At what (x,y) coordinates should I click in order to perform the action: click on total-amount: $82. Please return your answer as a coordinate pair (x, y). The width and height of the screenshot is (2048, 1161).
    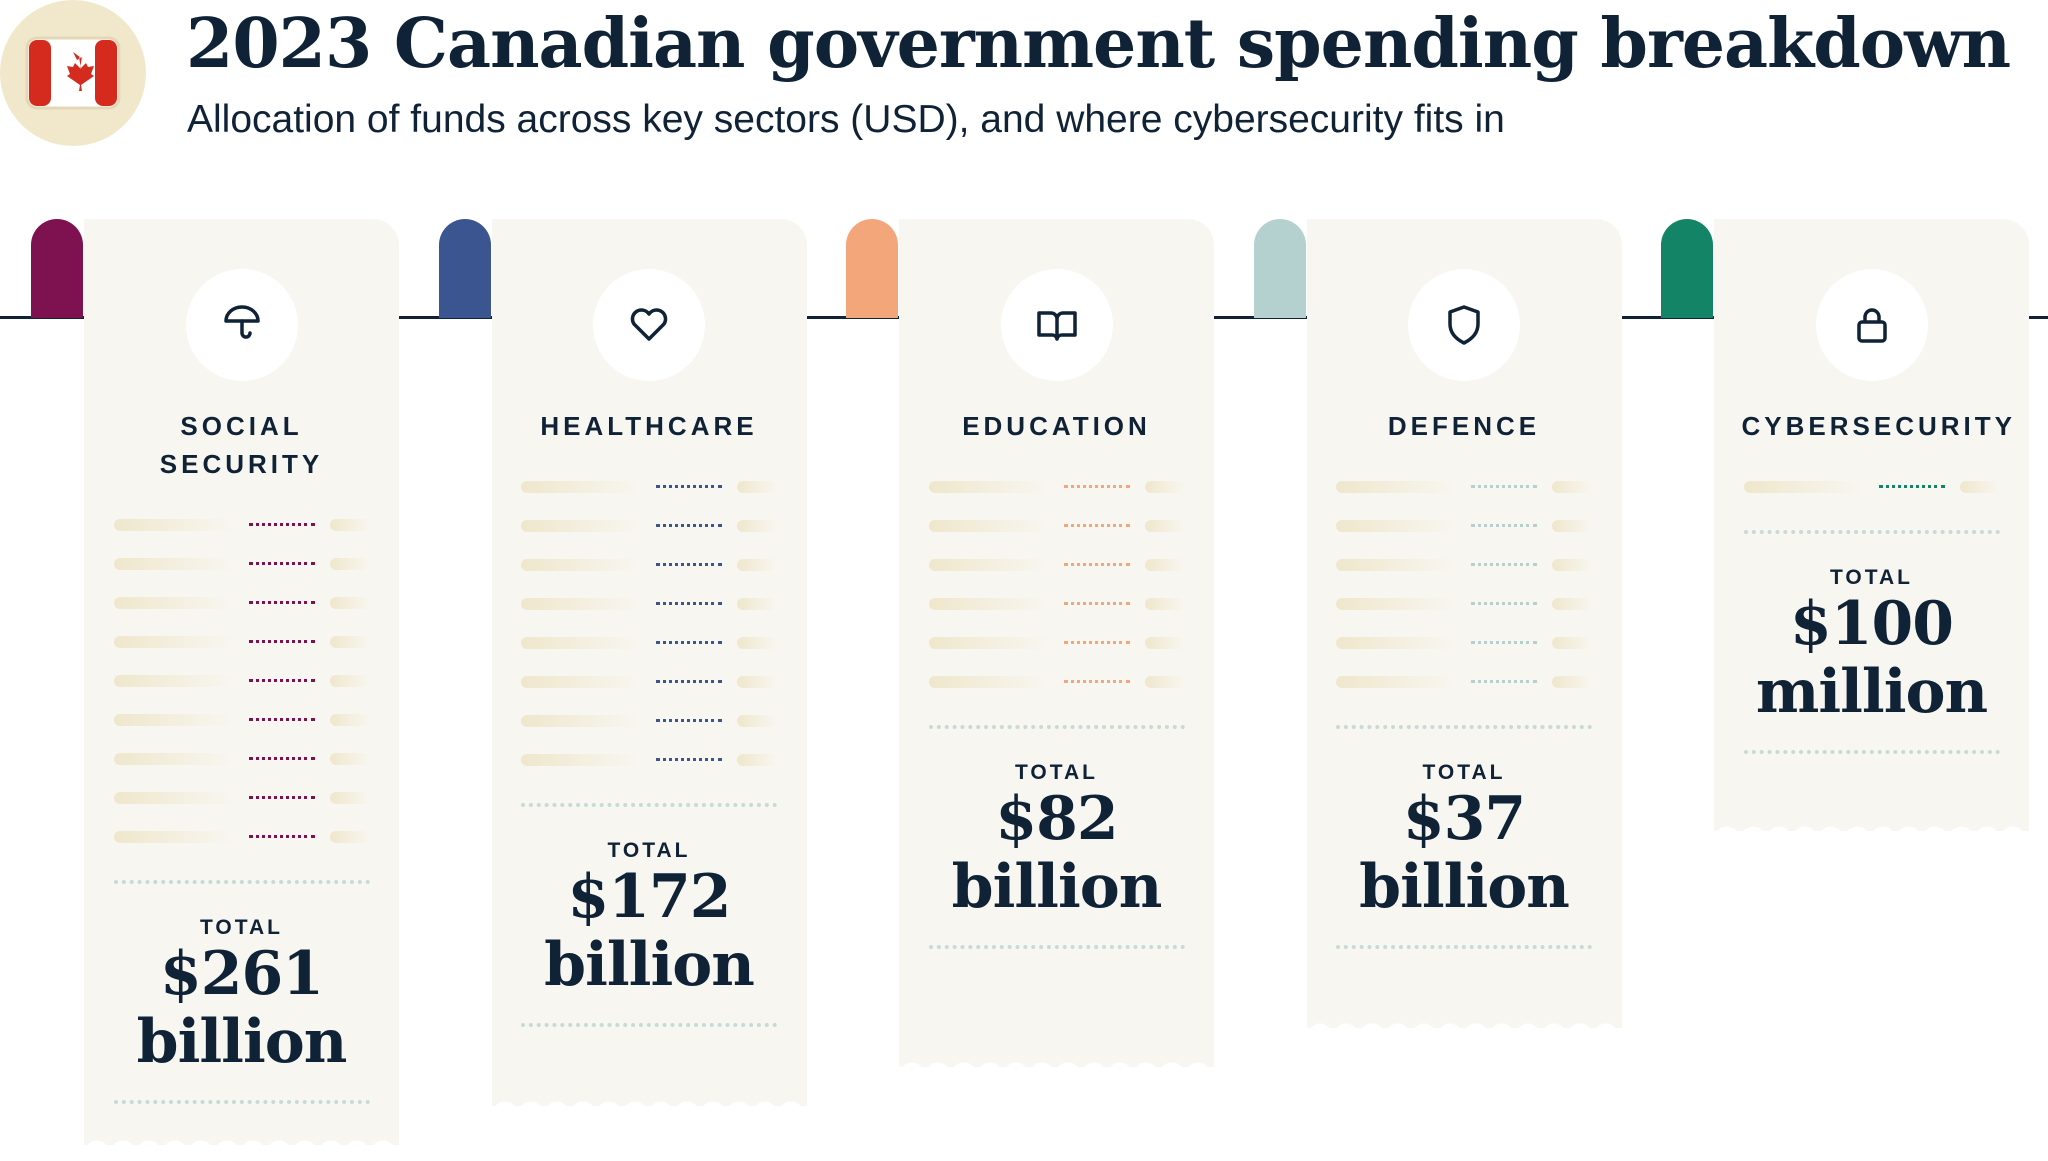
    Looking at the image, I should click on (1056, 819).